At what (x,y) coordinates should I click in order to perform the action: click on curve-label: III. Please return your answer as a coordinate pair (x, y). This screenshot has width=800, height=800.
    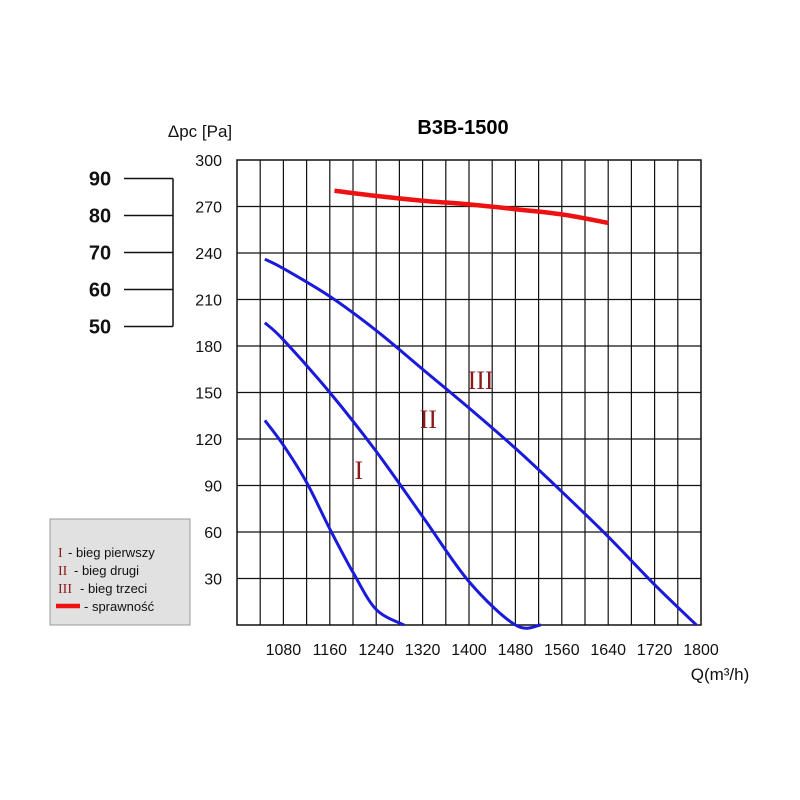
    Looking at the image, I should click on (481, 380).